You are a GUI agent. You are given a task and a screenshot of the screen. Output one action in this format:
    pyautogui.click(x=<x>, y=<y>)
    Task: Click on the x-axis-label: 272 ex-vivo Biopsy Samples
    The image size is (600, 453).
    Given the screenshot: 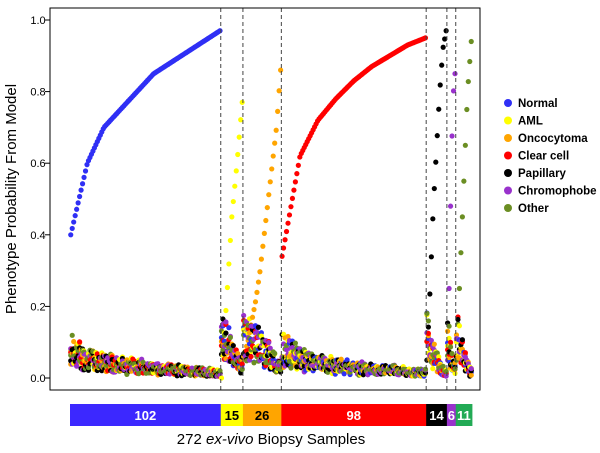 What is the action you would take?
    pyautogui.click(x=271, y=439)
    